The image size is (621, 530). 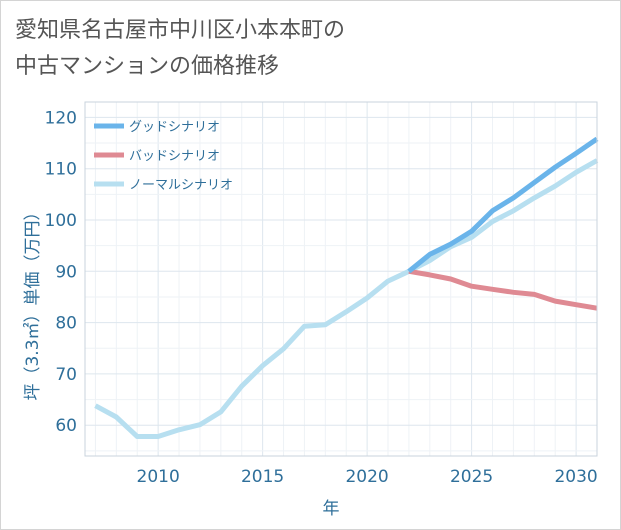 I want to click on y-tick-label: 120, so click(x=61, y=118).